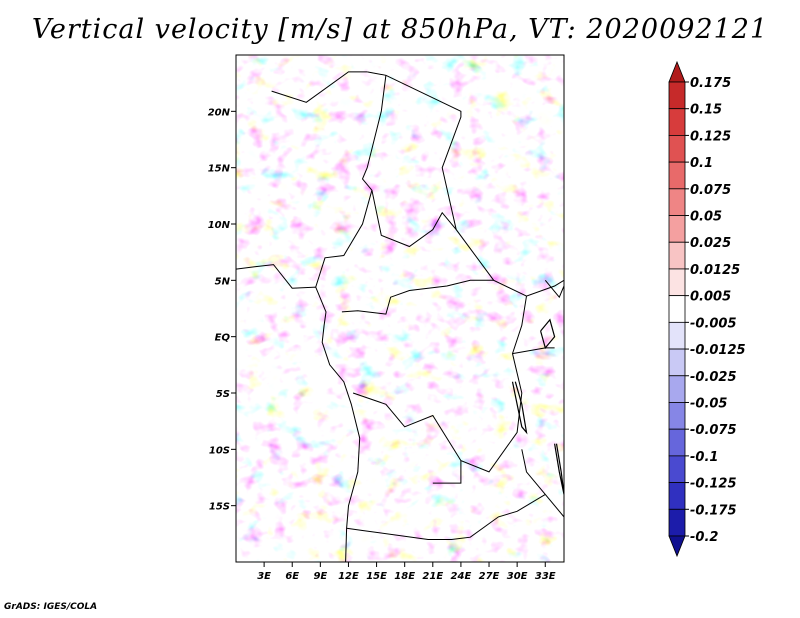 Image resolution: width=800 pixels, height=618 pixels. What do you see at coordinates (710, 243) in the screenshot?
I see `colorbar-label: 0.025` at bounding box center [710, 243].